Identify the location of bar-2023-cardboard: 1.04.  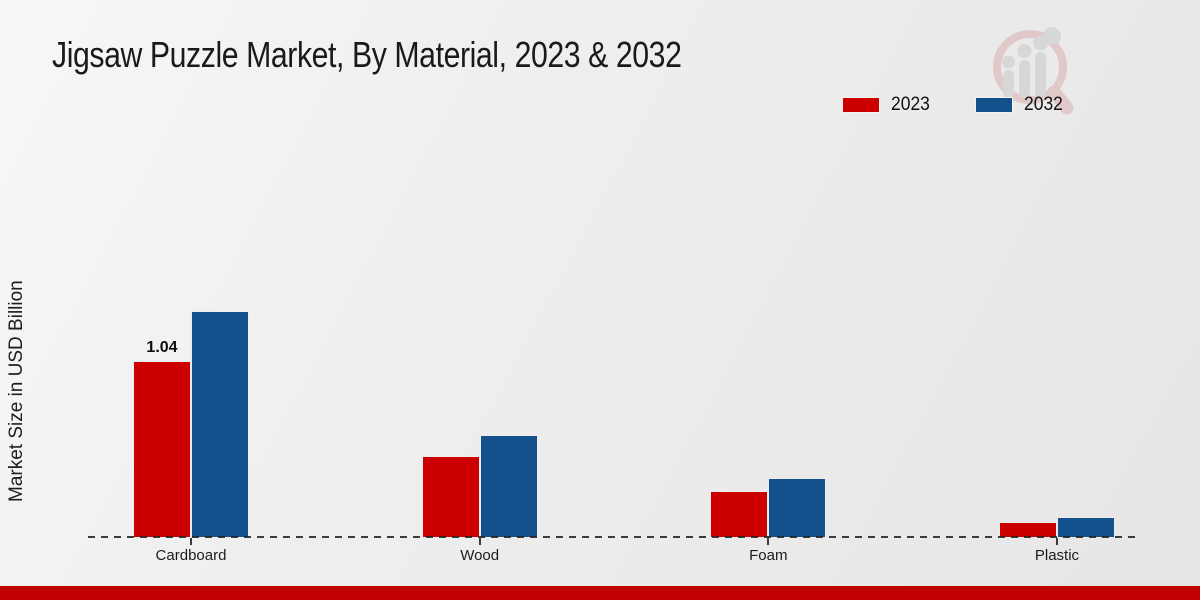
(162, 438).